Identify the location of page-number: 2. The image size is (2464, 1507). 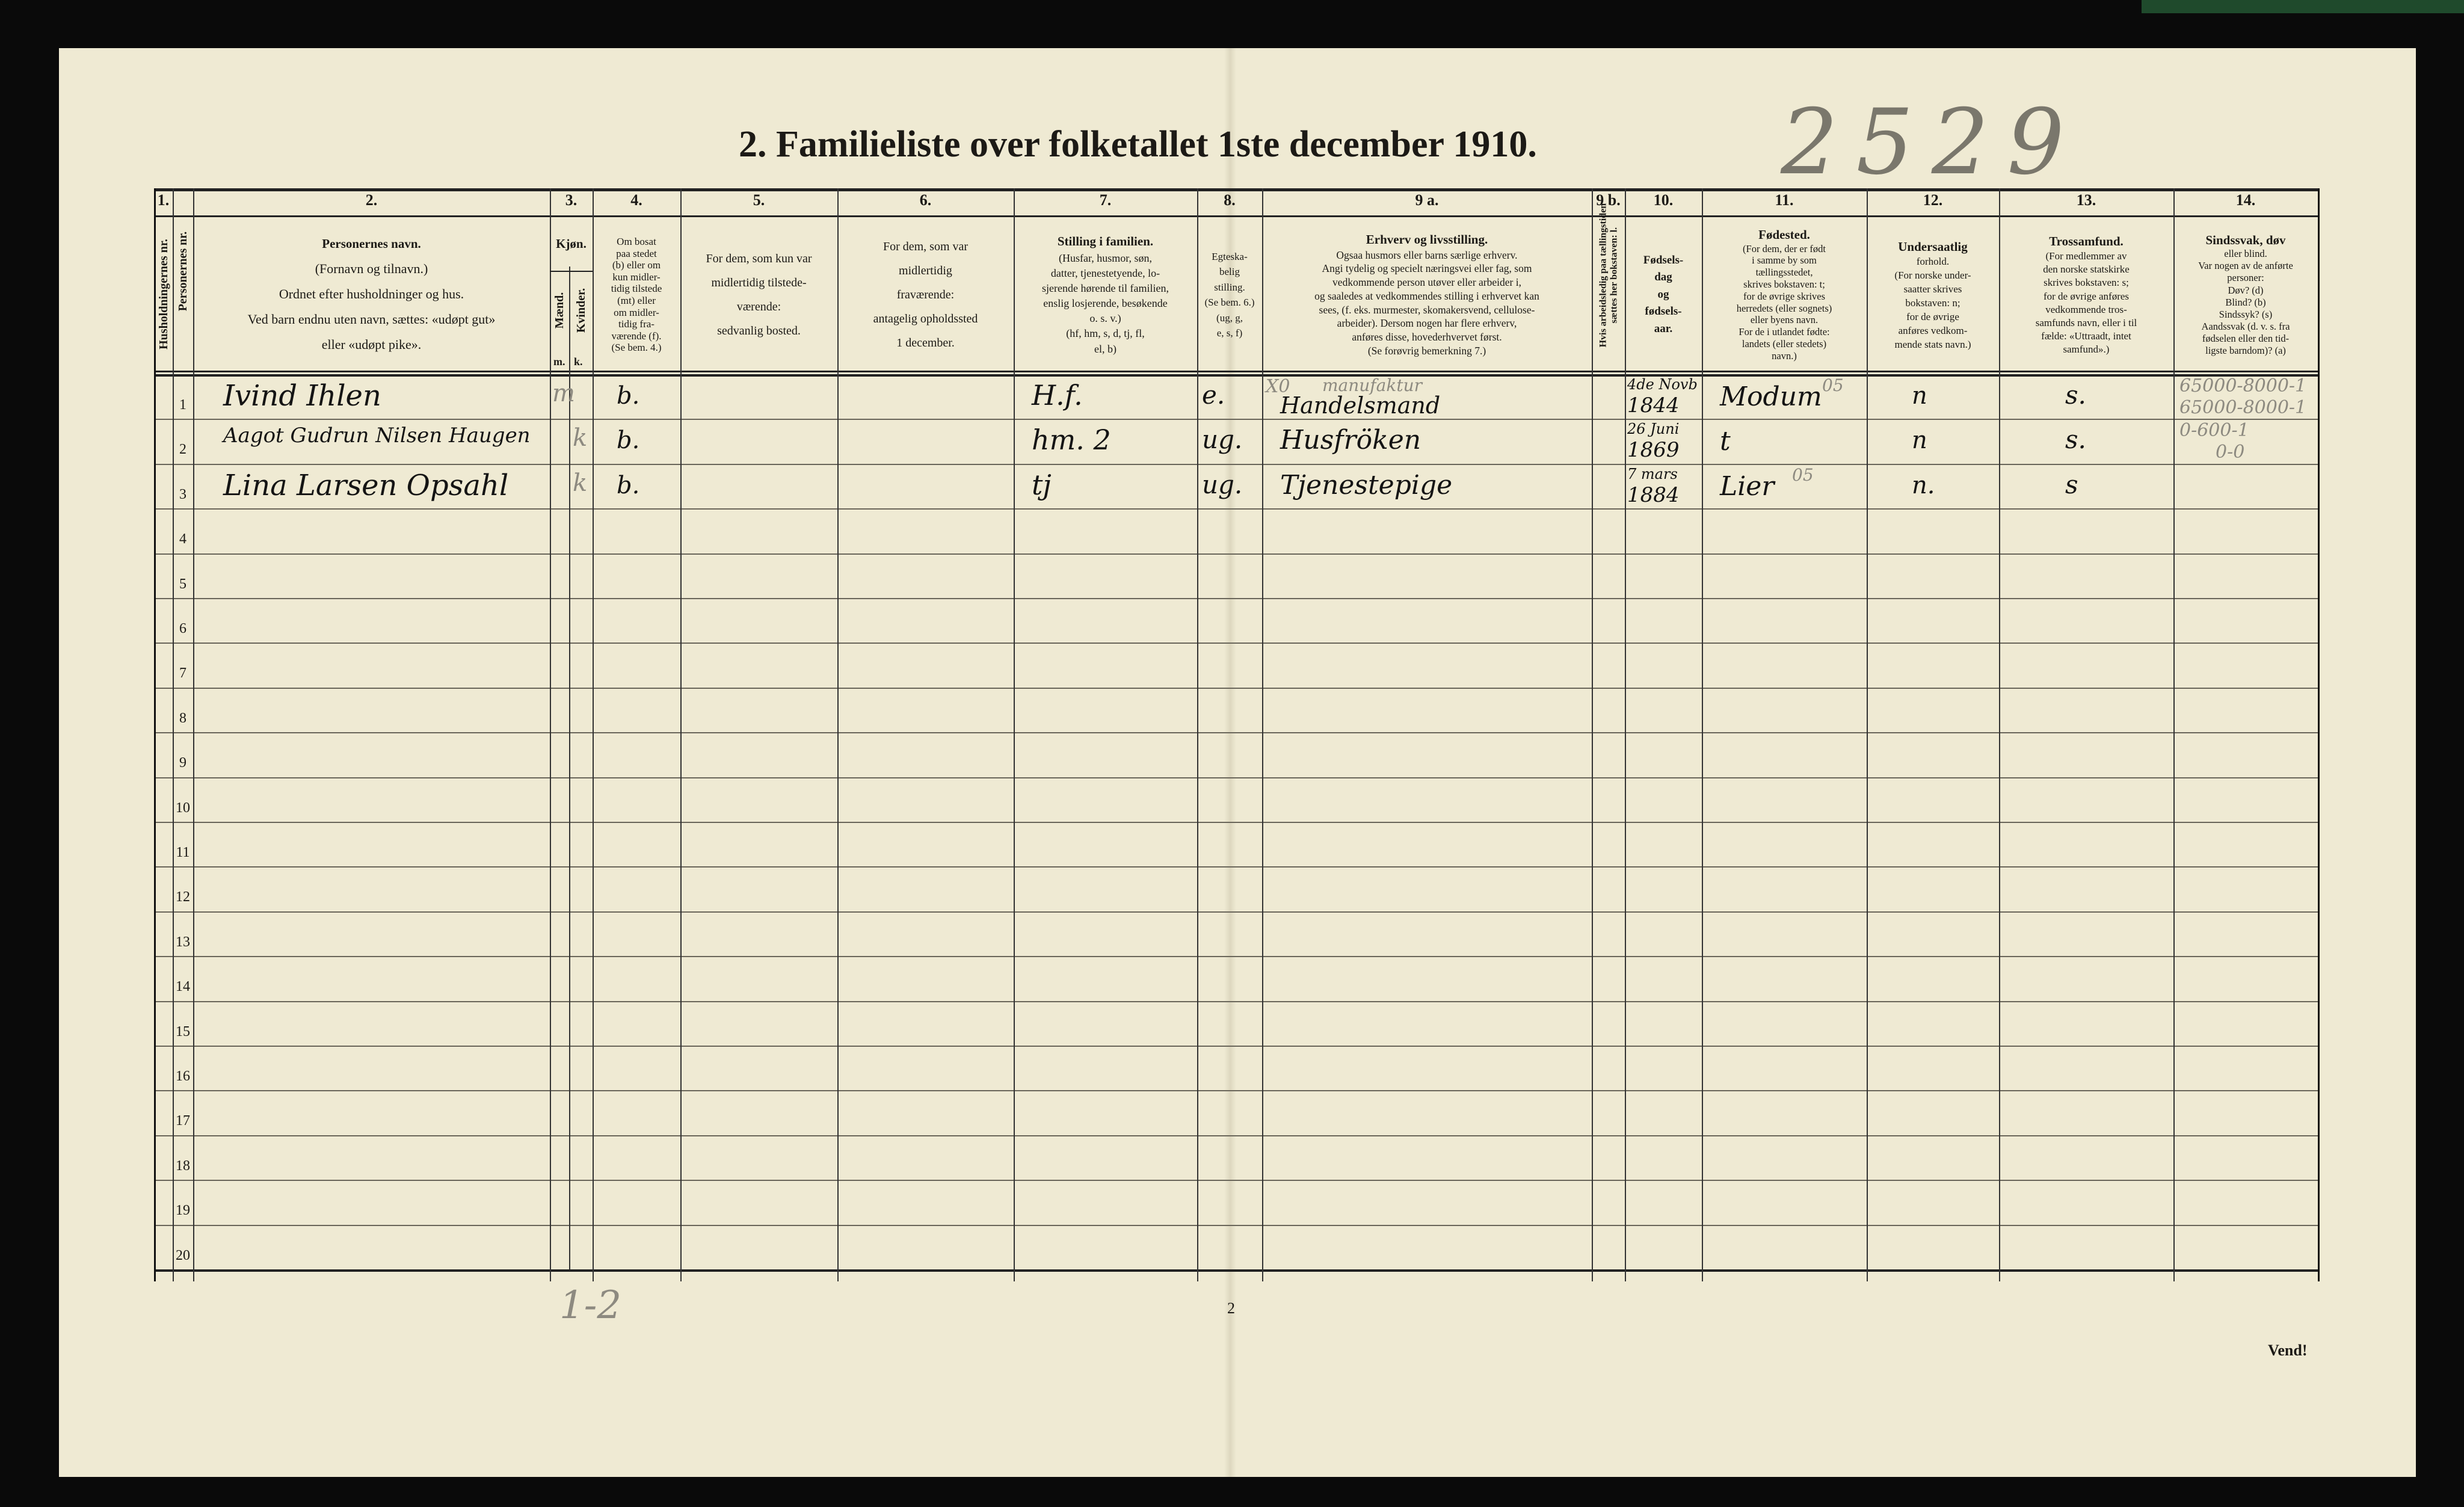
(1231, 1308).